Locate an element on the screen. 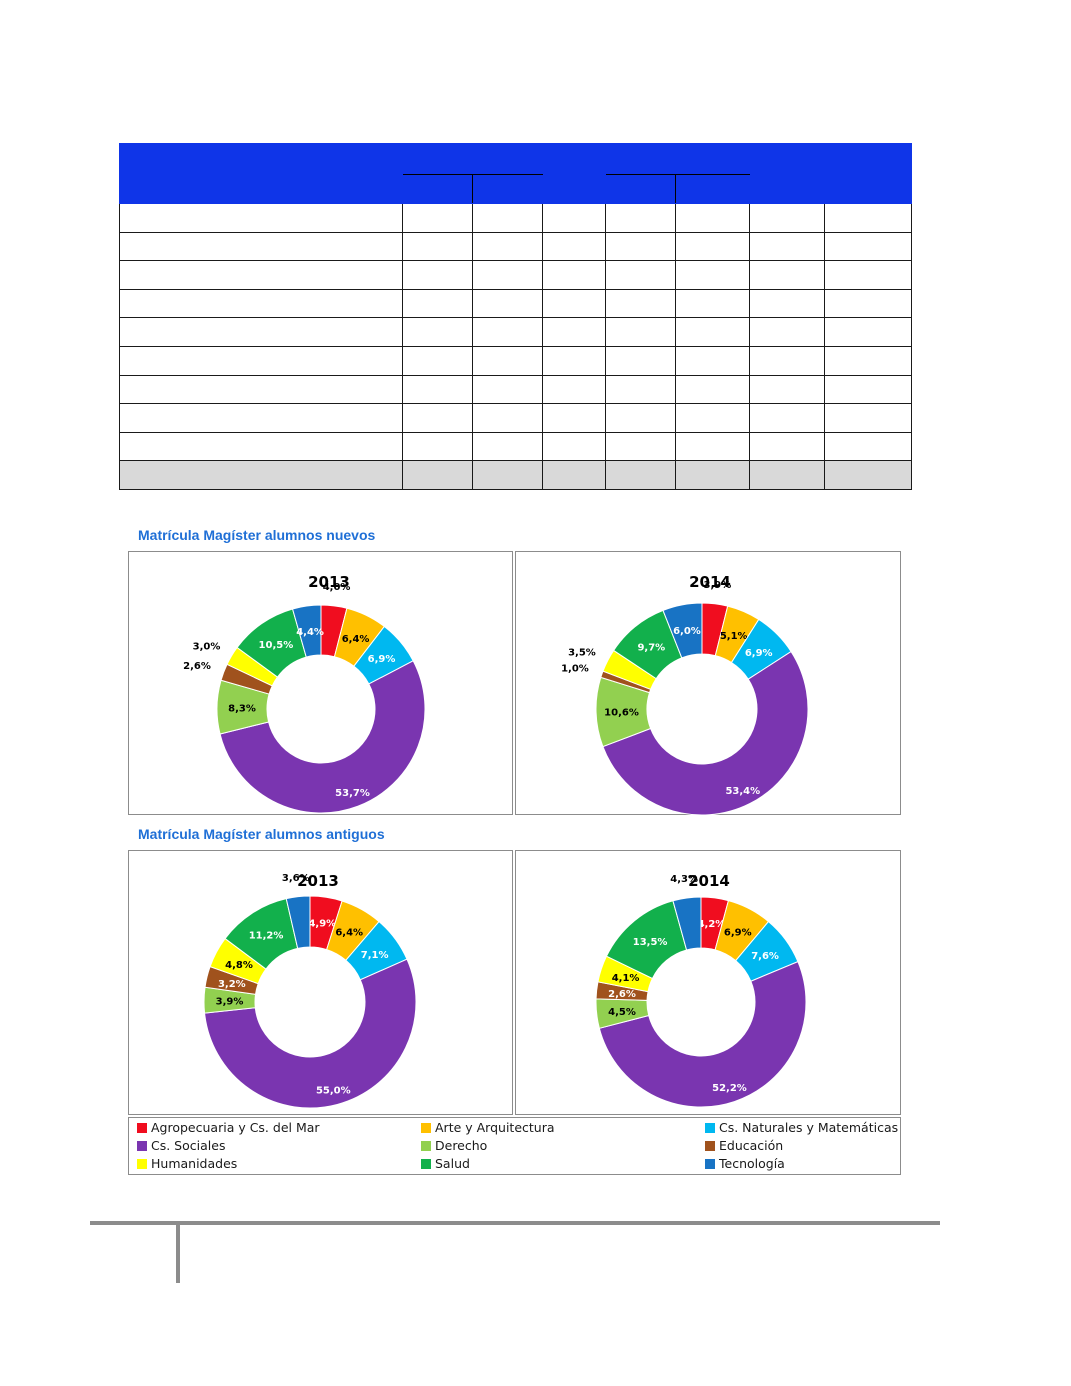 This screenshot has height=1386, width=1071. data-label: 4,2% is located at coordinates (712, 924).